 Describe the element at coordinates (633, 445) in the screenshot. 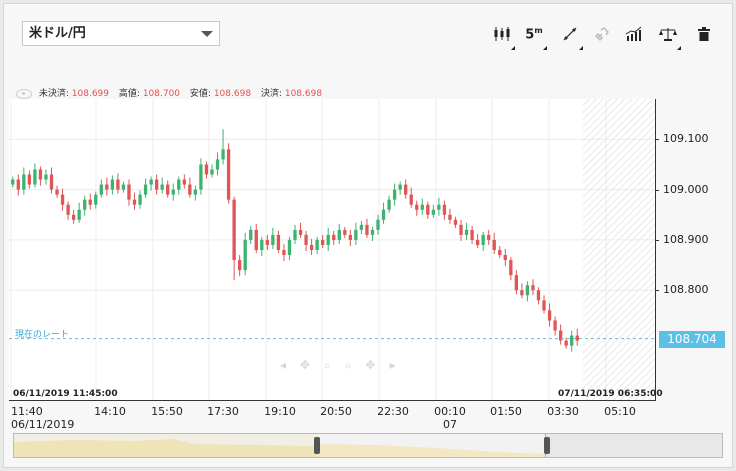

I see `navigator-current-window` at that location.